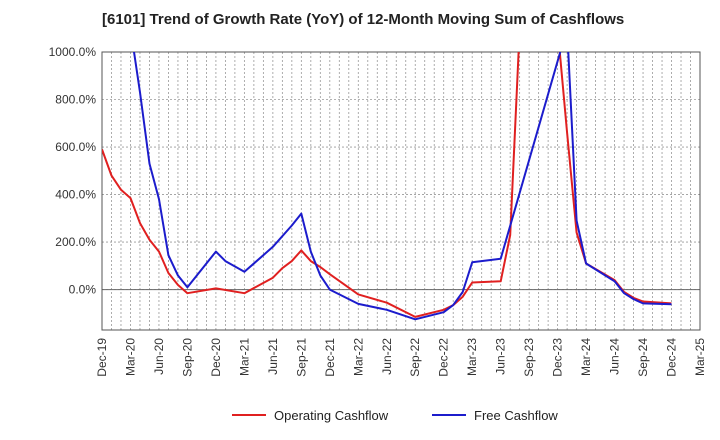 The image size is (720, 440). What do you see at coordinates (159, 356) in the screenshot?
I see `x-tick-label: Jun-20` at bounding box center [159, 356].